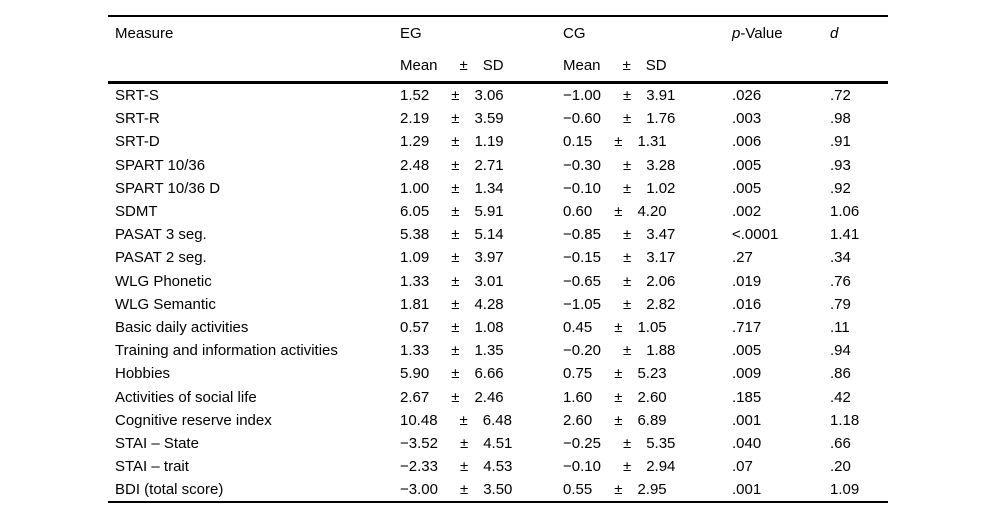 This screenshot has height=515, width=1000. I want to click on eg-mean-value: 1.09, so click(415, 258).